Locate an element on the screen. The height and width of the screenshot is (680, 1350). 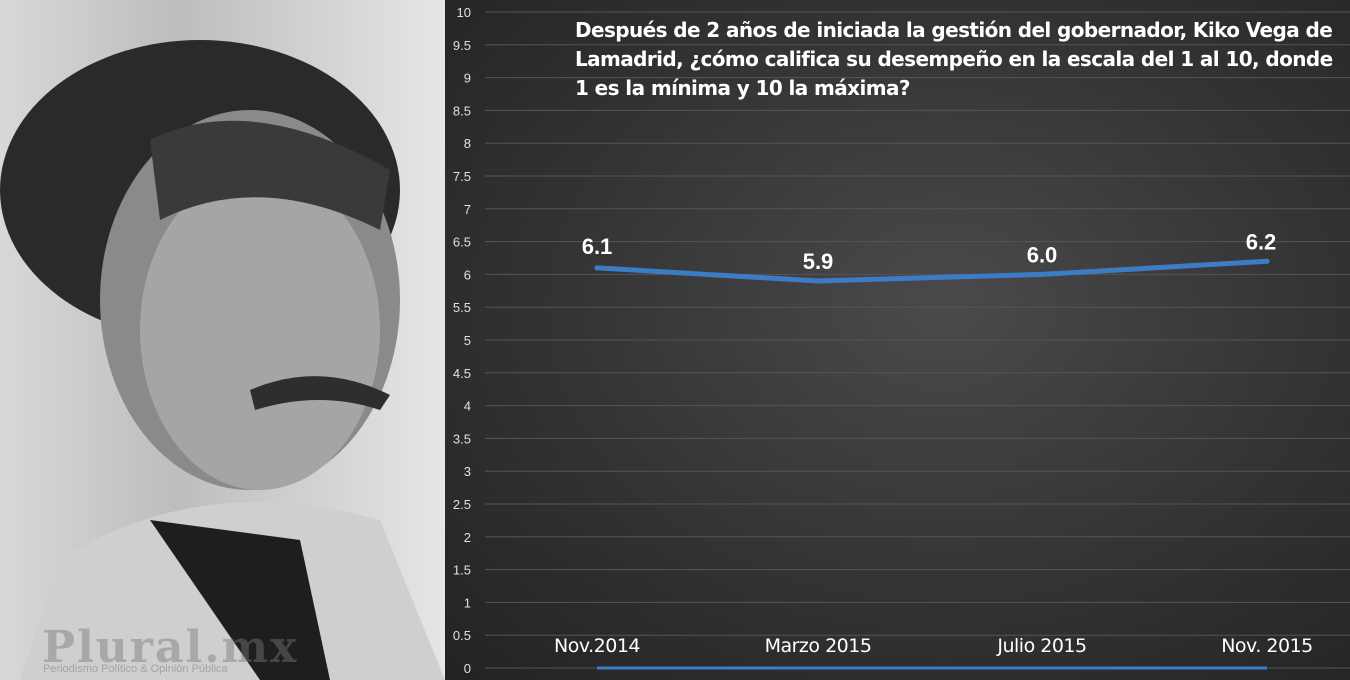
y-tick-label: 1.5 is located at coordinates (462, 570).